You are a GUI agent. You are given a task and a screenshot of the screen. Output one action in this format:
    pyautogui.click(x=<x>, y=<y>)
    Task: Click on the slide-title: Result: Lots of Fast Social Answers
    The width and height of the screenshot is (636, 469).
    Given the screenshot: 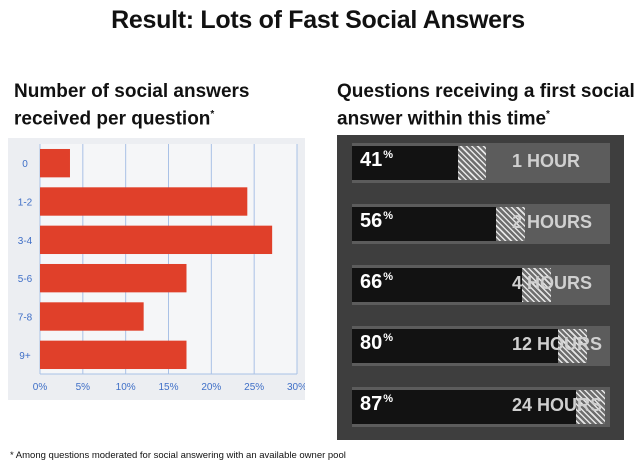 What is the action you would take?
    pyautogui.click(x=318, y=20)
    